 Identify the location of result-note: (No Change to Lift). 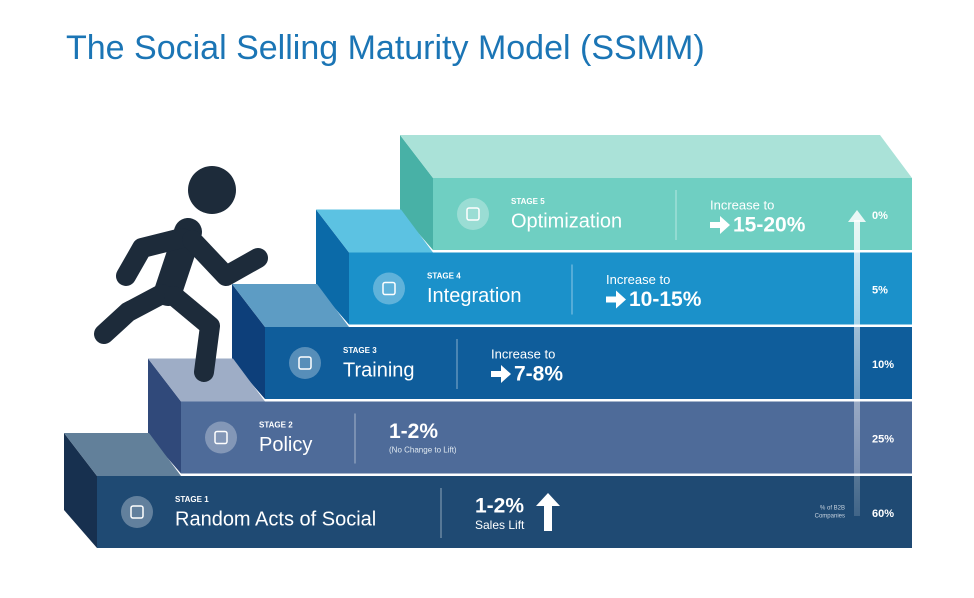
(423, 450).